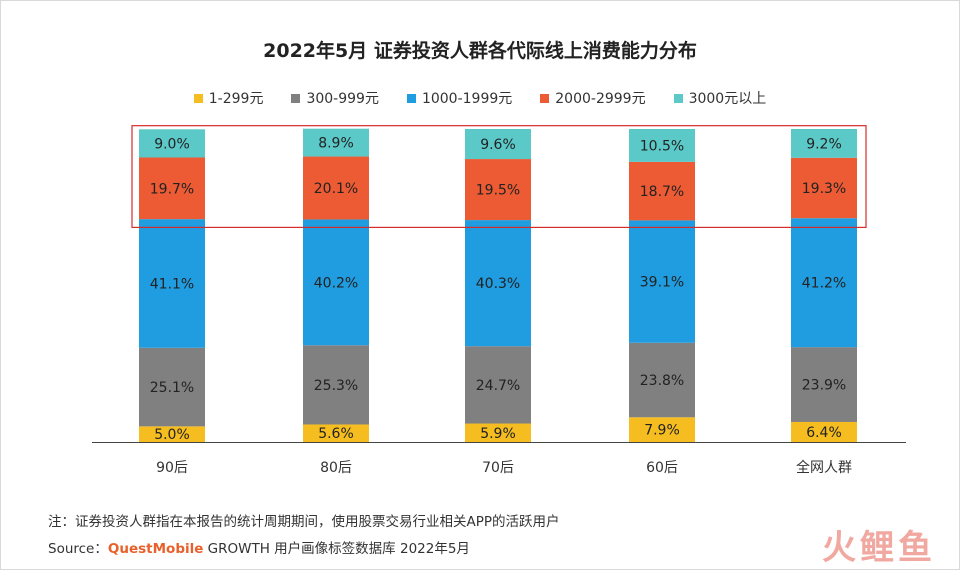 This screenshot has height=570, width=960. I want to click on data-label: 41.1%, so click(172, 284).